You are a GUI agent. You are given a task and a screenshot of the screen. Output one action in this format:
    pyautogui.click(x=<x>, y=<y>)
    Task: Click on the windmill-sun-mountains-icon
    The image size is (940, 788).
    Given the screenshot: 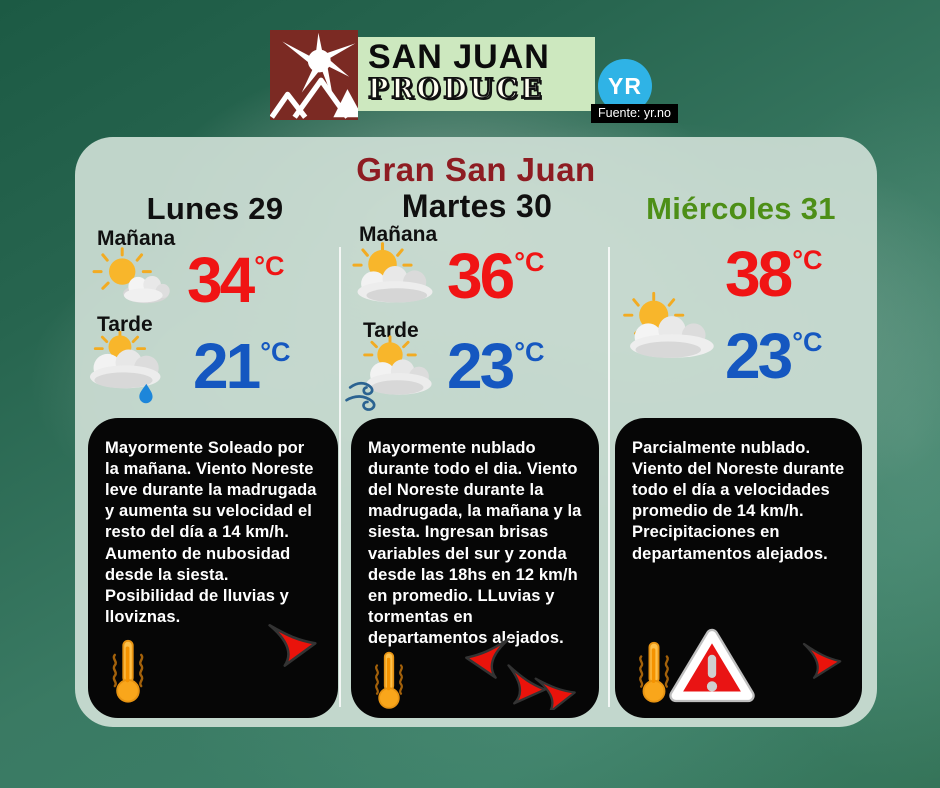 What is the action you would take?
    pyautogui.click(x=314, y=75)
    